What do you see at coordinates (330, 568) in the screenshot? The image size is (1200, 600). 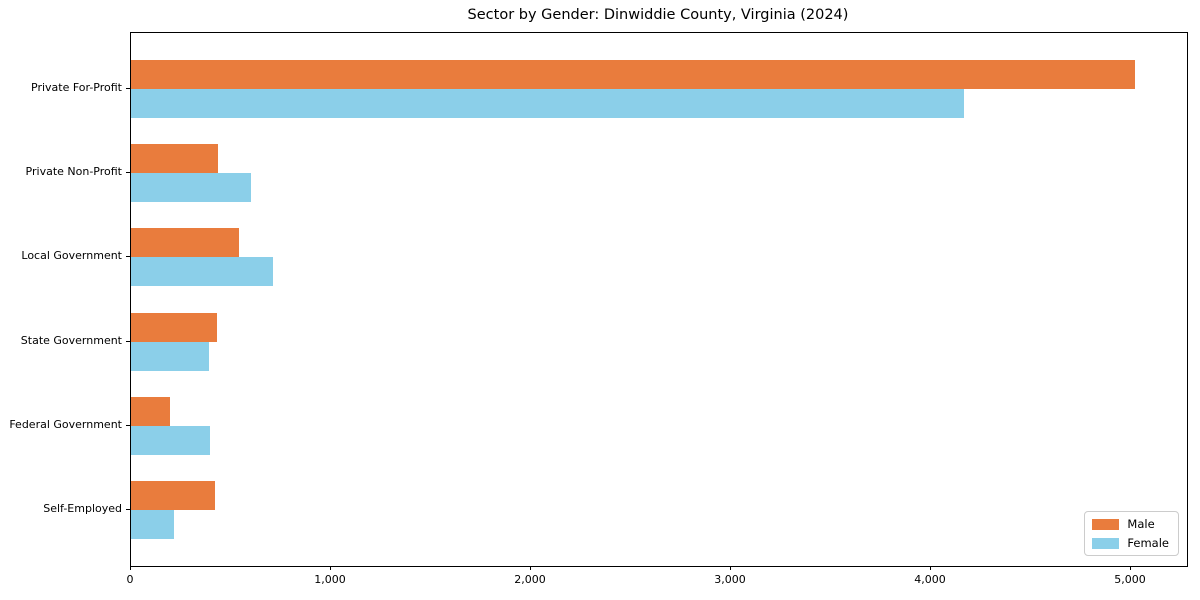 I see `xtick-mark-1,000` at bounding box center [330, 568].